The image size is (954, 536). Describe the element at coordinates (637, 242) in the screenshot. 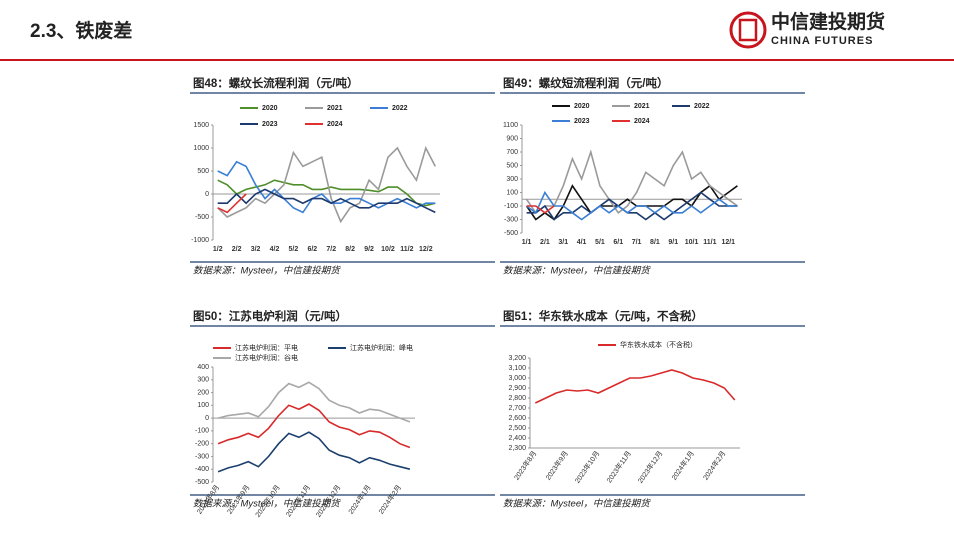

I see `x-tick-label: 7/1` at that location.